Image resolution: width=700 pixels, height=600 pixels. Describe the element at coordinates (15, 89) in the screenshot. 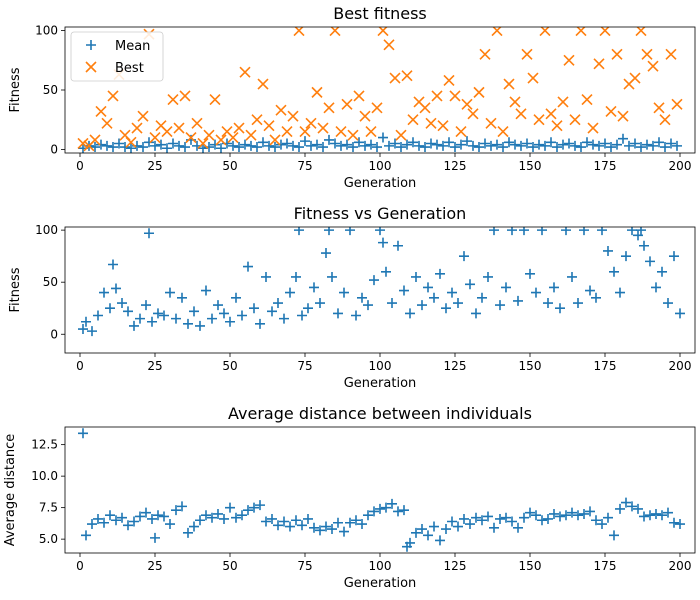

I see `y-axis-label: Fitness` at that location.